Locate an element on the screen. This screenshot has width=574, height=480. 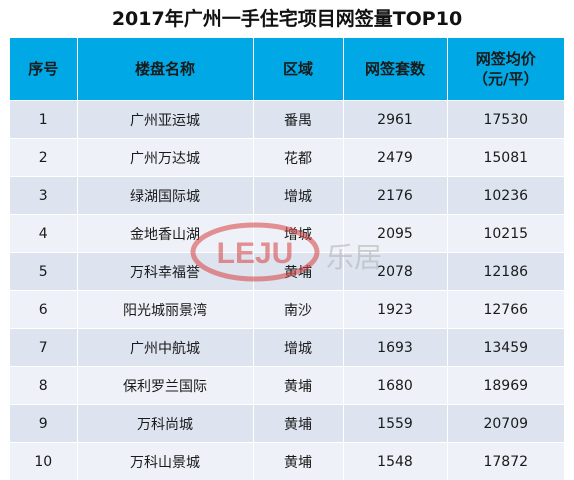
cell-count: 1923 is located at coordinates (395, 310).